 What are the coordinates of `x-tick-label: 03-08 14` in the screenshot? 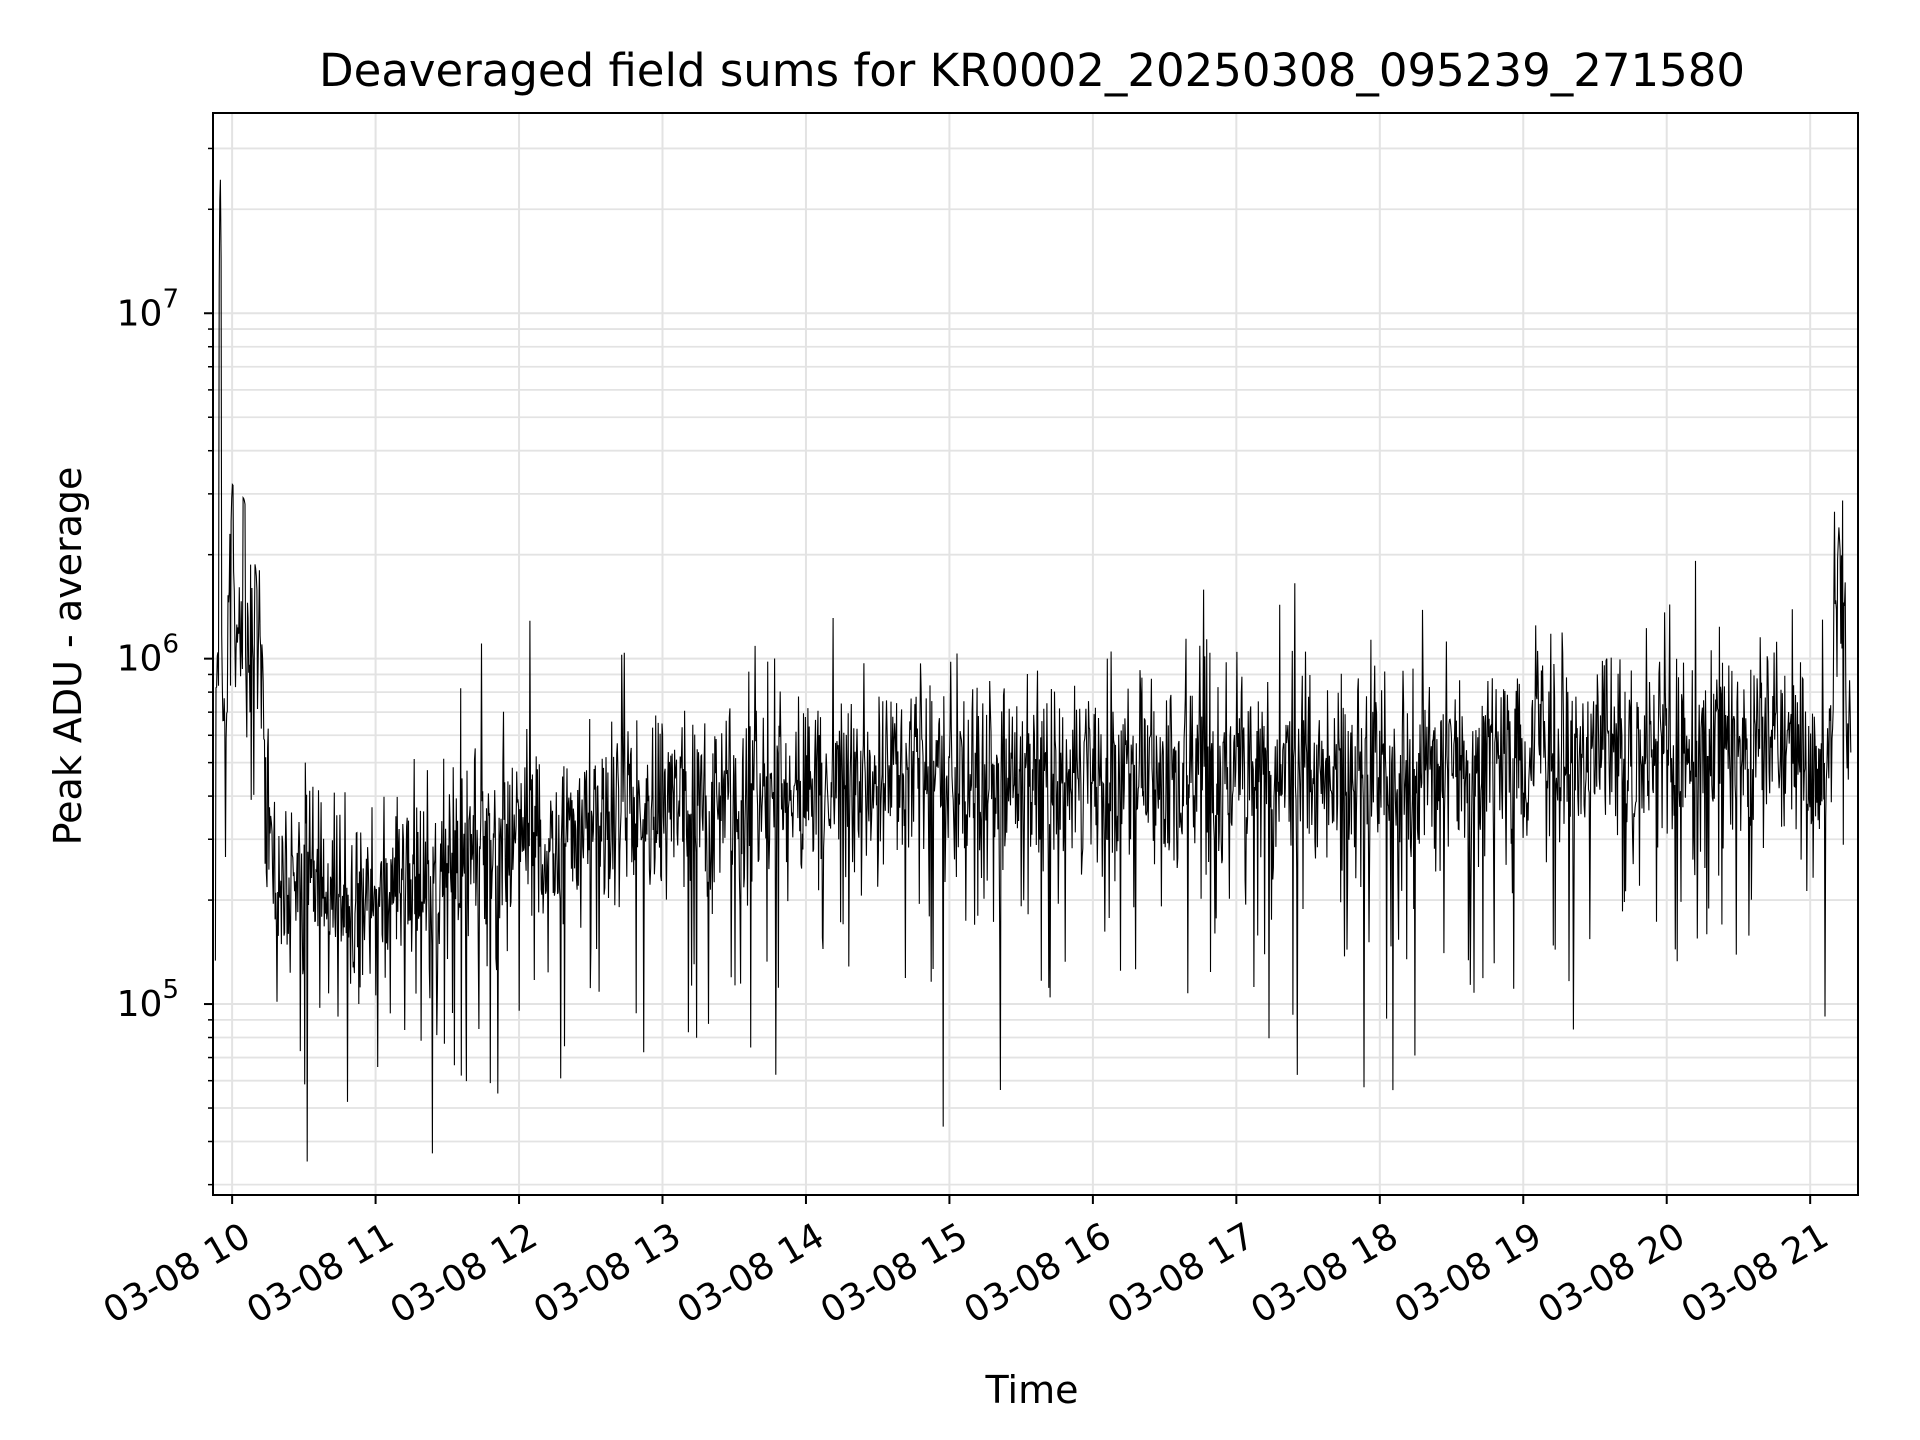 It's located at (751, 1273).